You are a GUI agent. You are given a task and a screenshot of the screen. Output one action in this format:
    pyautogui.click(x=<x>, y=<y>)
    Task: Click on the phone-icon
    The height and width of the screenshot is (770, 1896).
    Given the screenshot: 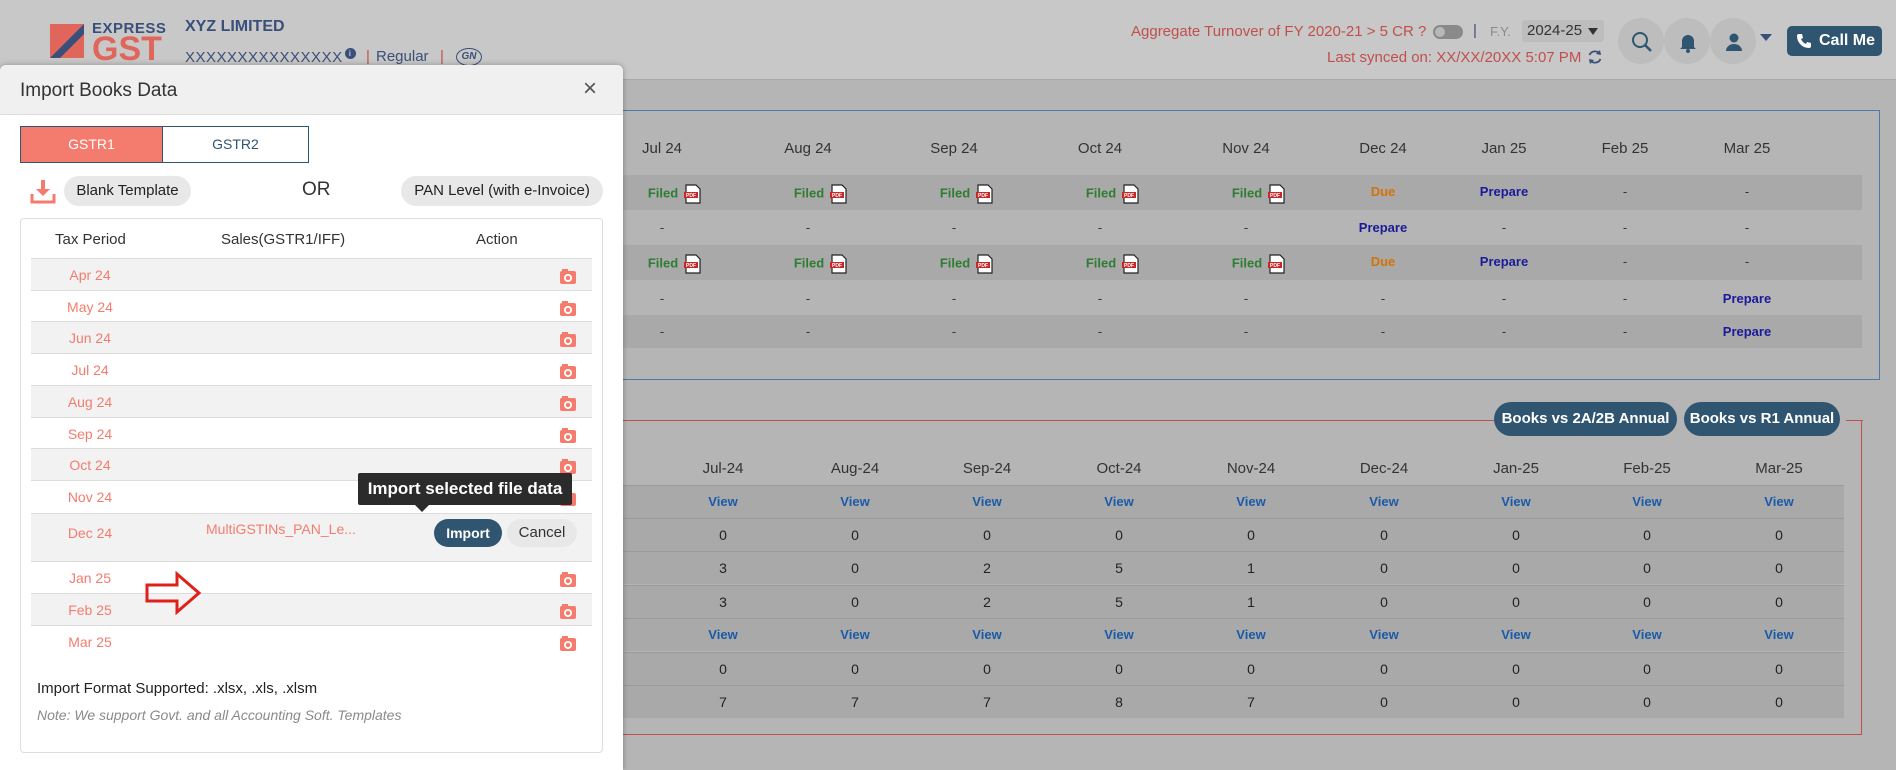 What is the action you would take?
    pyautogui.click(x=1804, y=41)
    